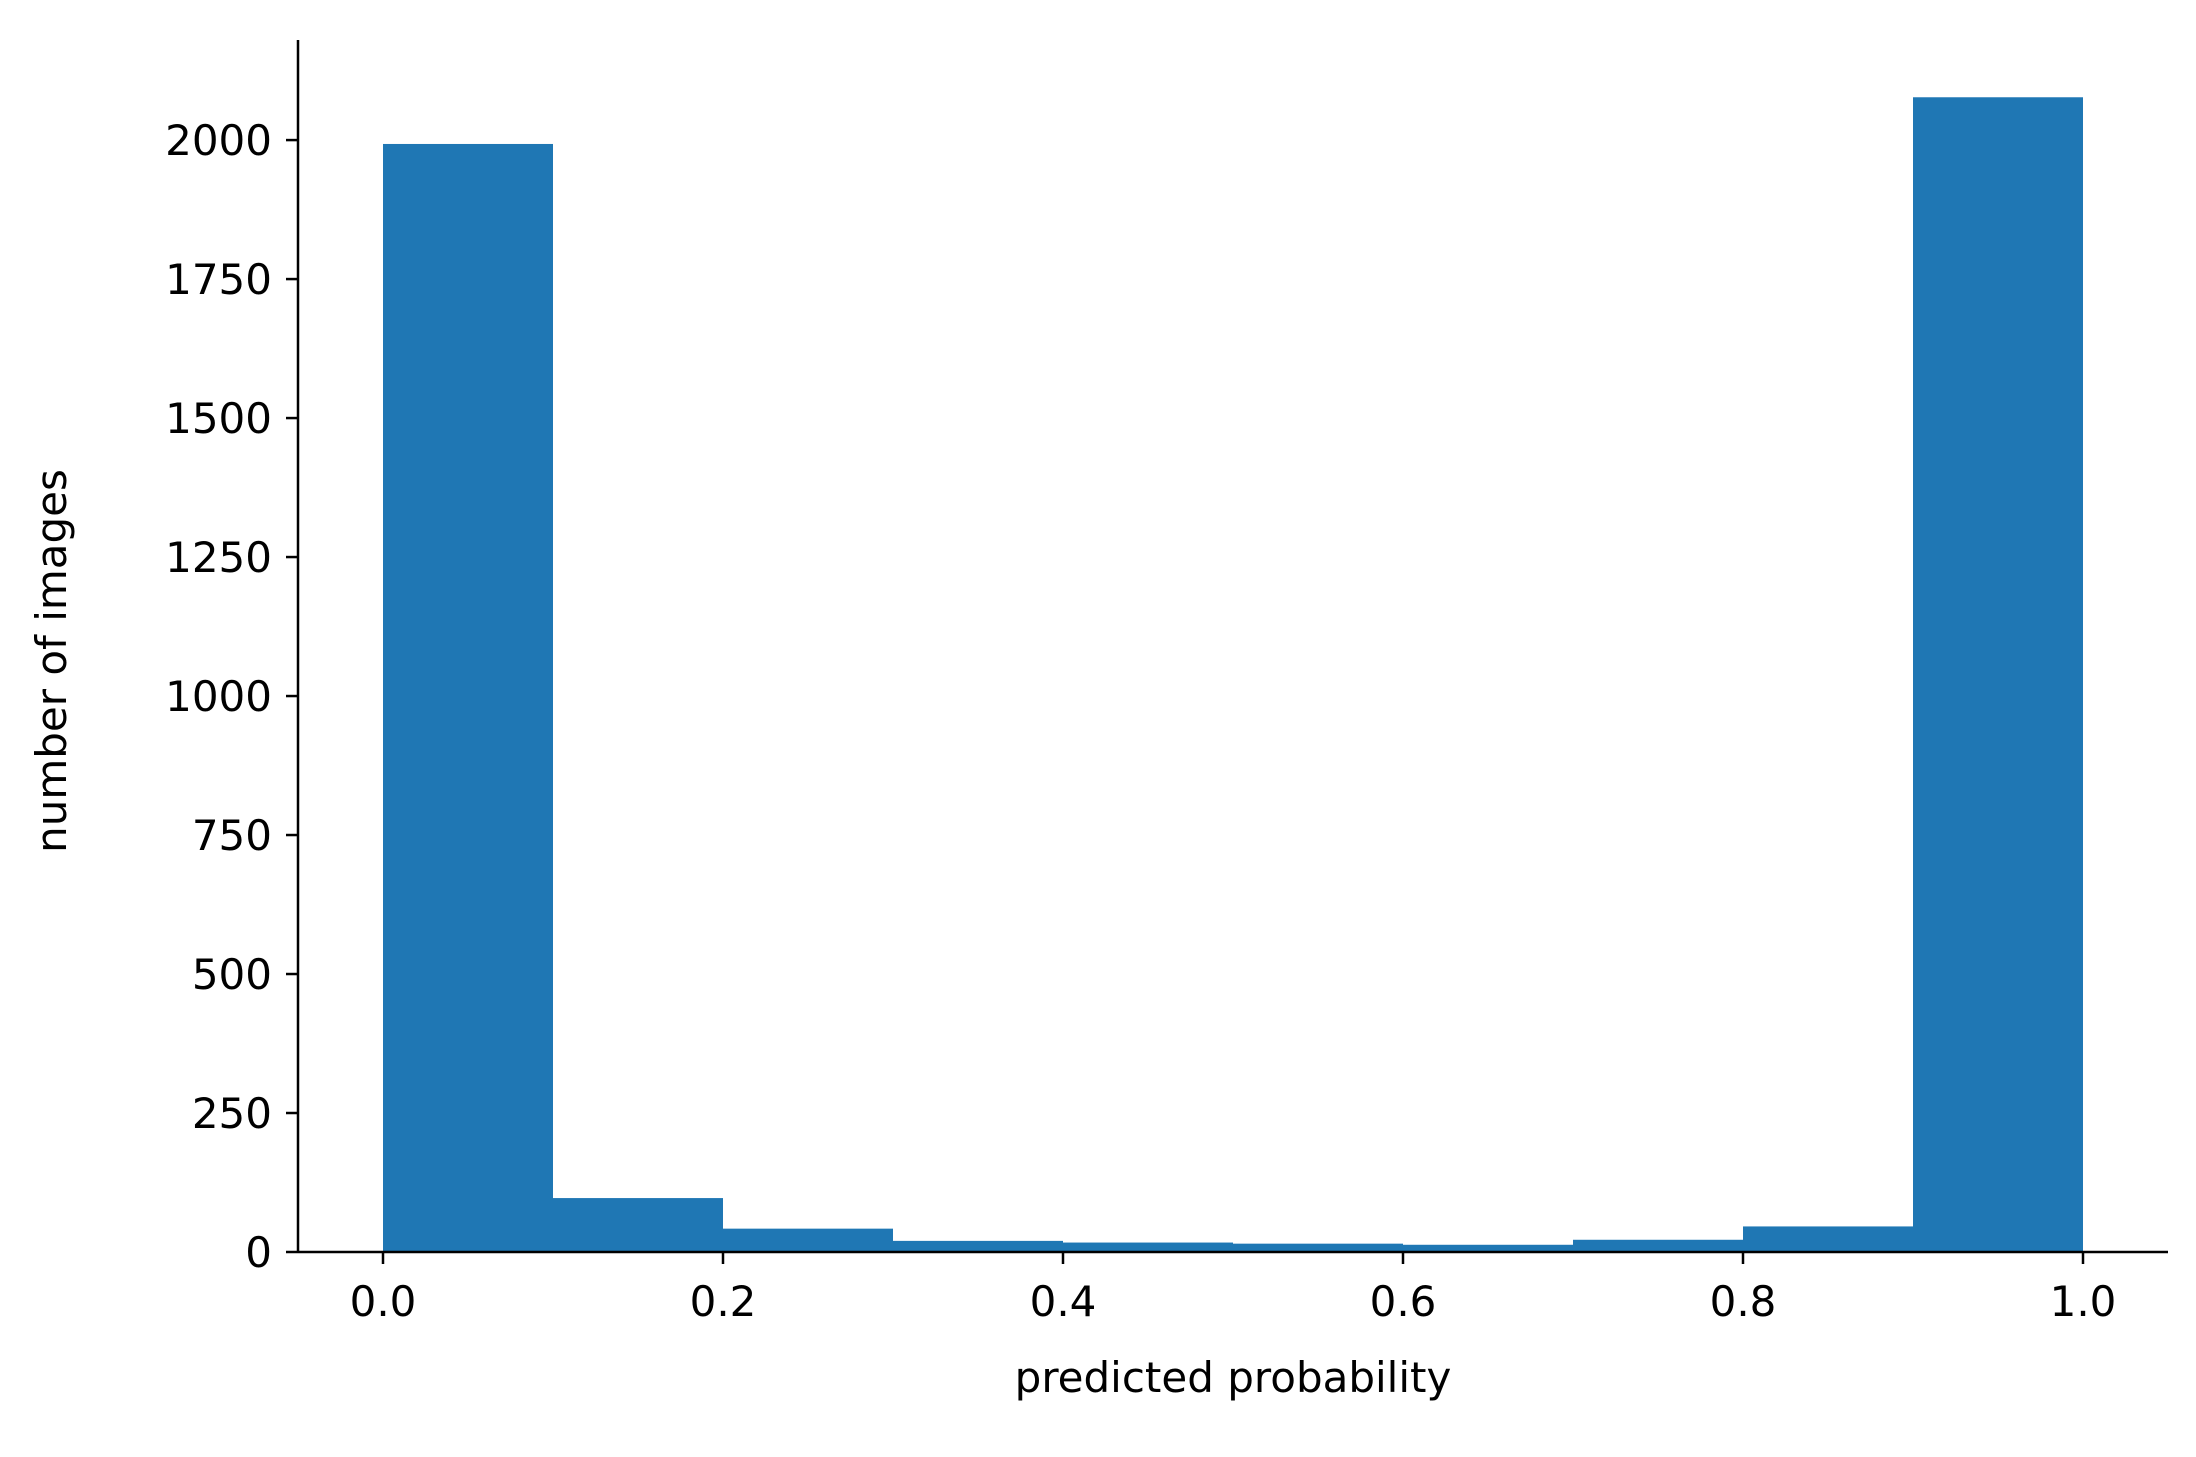 This screenshot has height=1457, width=2196. Describe the element at coordinates (232, 835) in the screenshot. I see `y-tick-label: 750` at that location.